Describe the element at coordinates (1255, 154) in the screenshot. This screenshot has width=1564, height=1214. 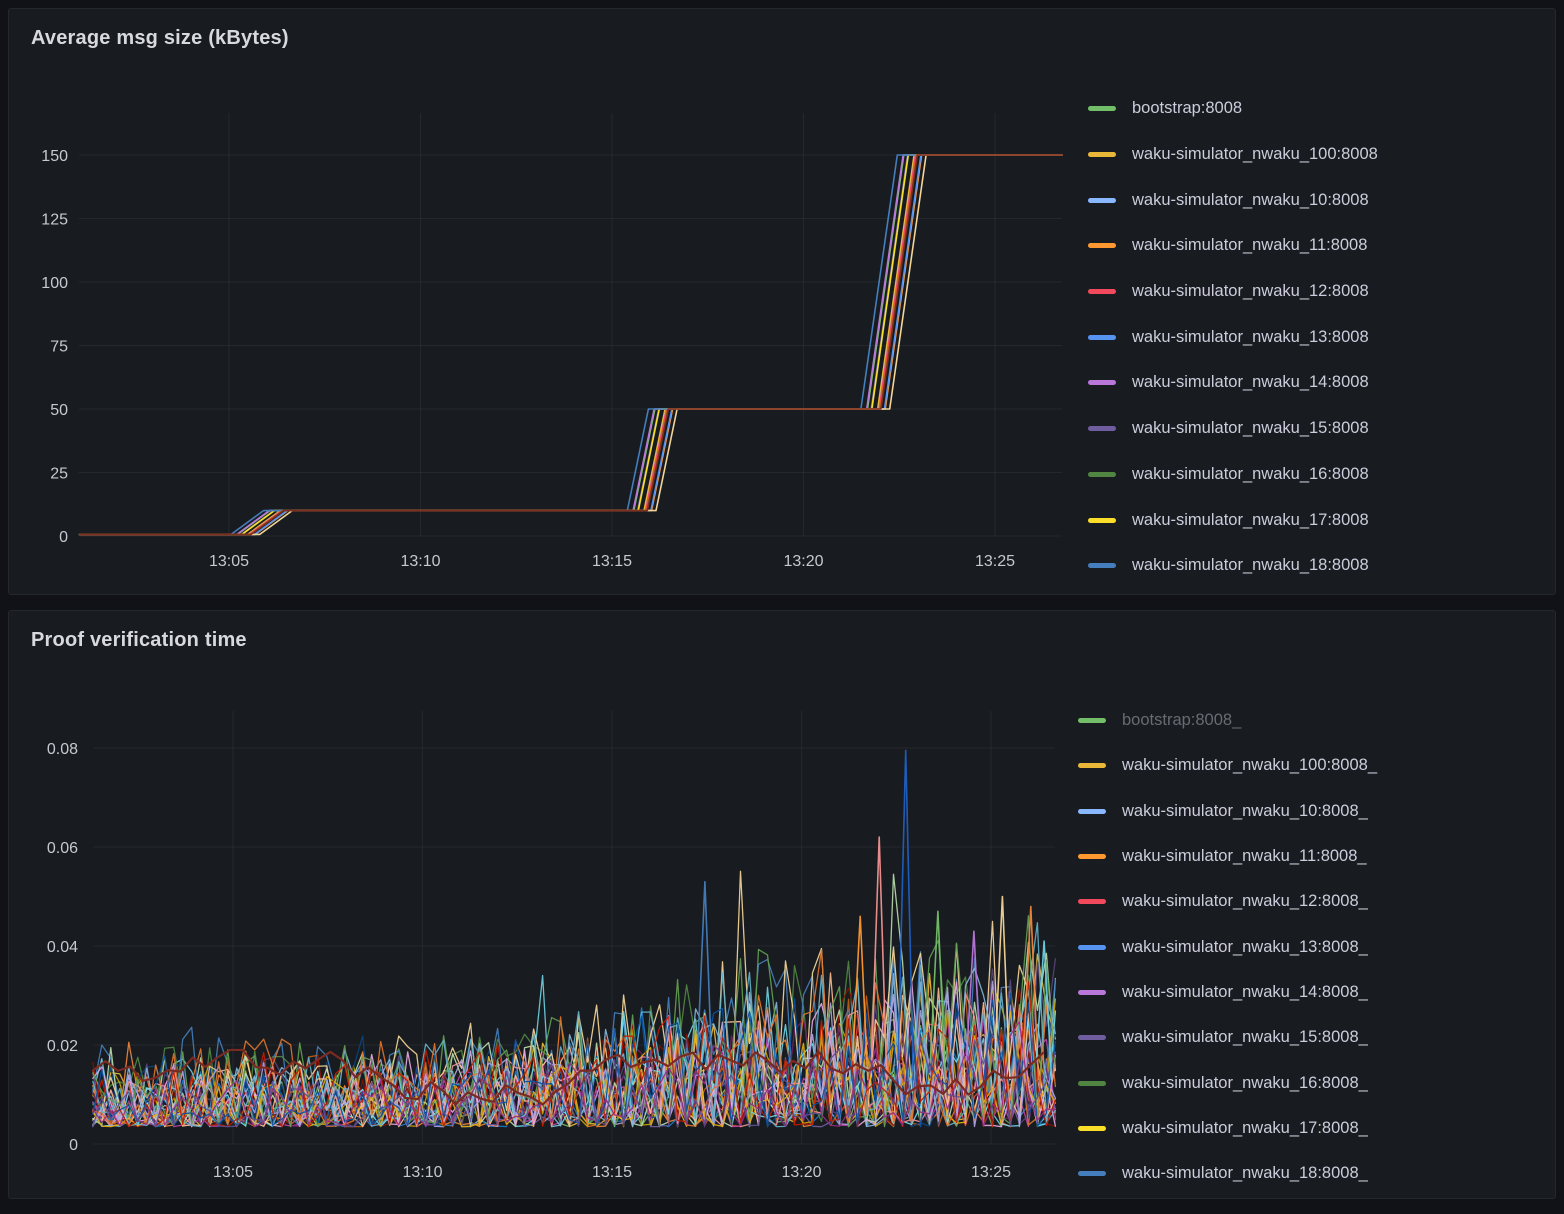
I see `legend-label: waku-simulator_nwaku_100:8008` at that location.